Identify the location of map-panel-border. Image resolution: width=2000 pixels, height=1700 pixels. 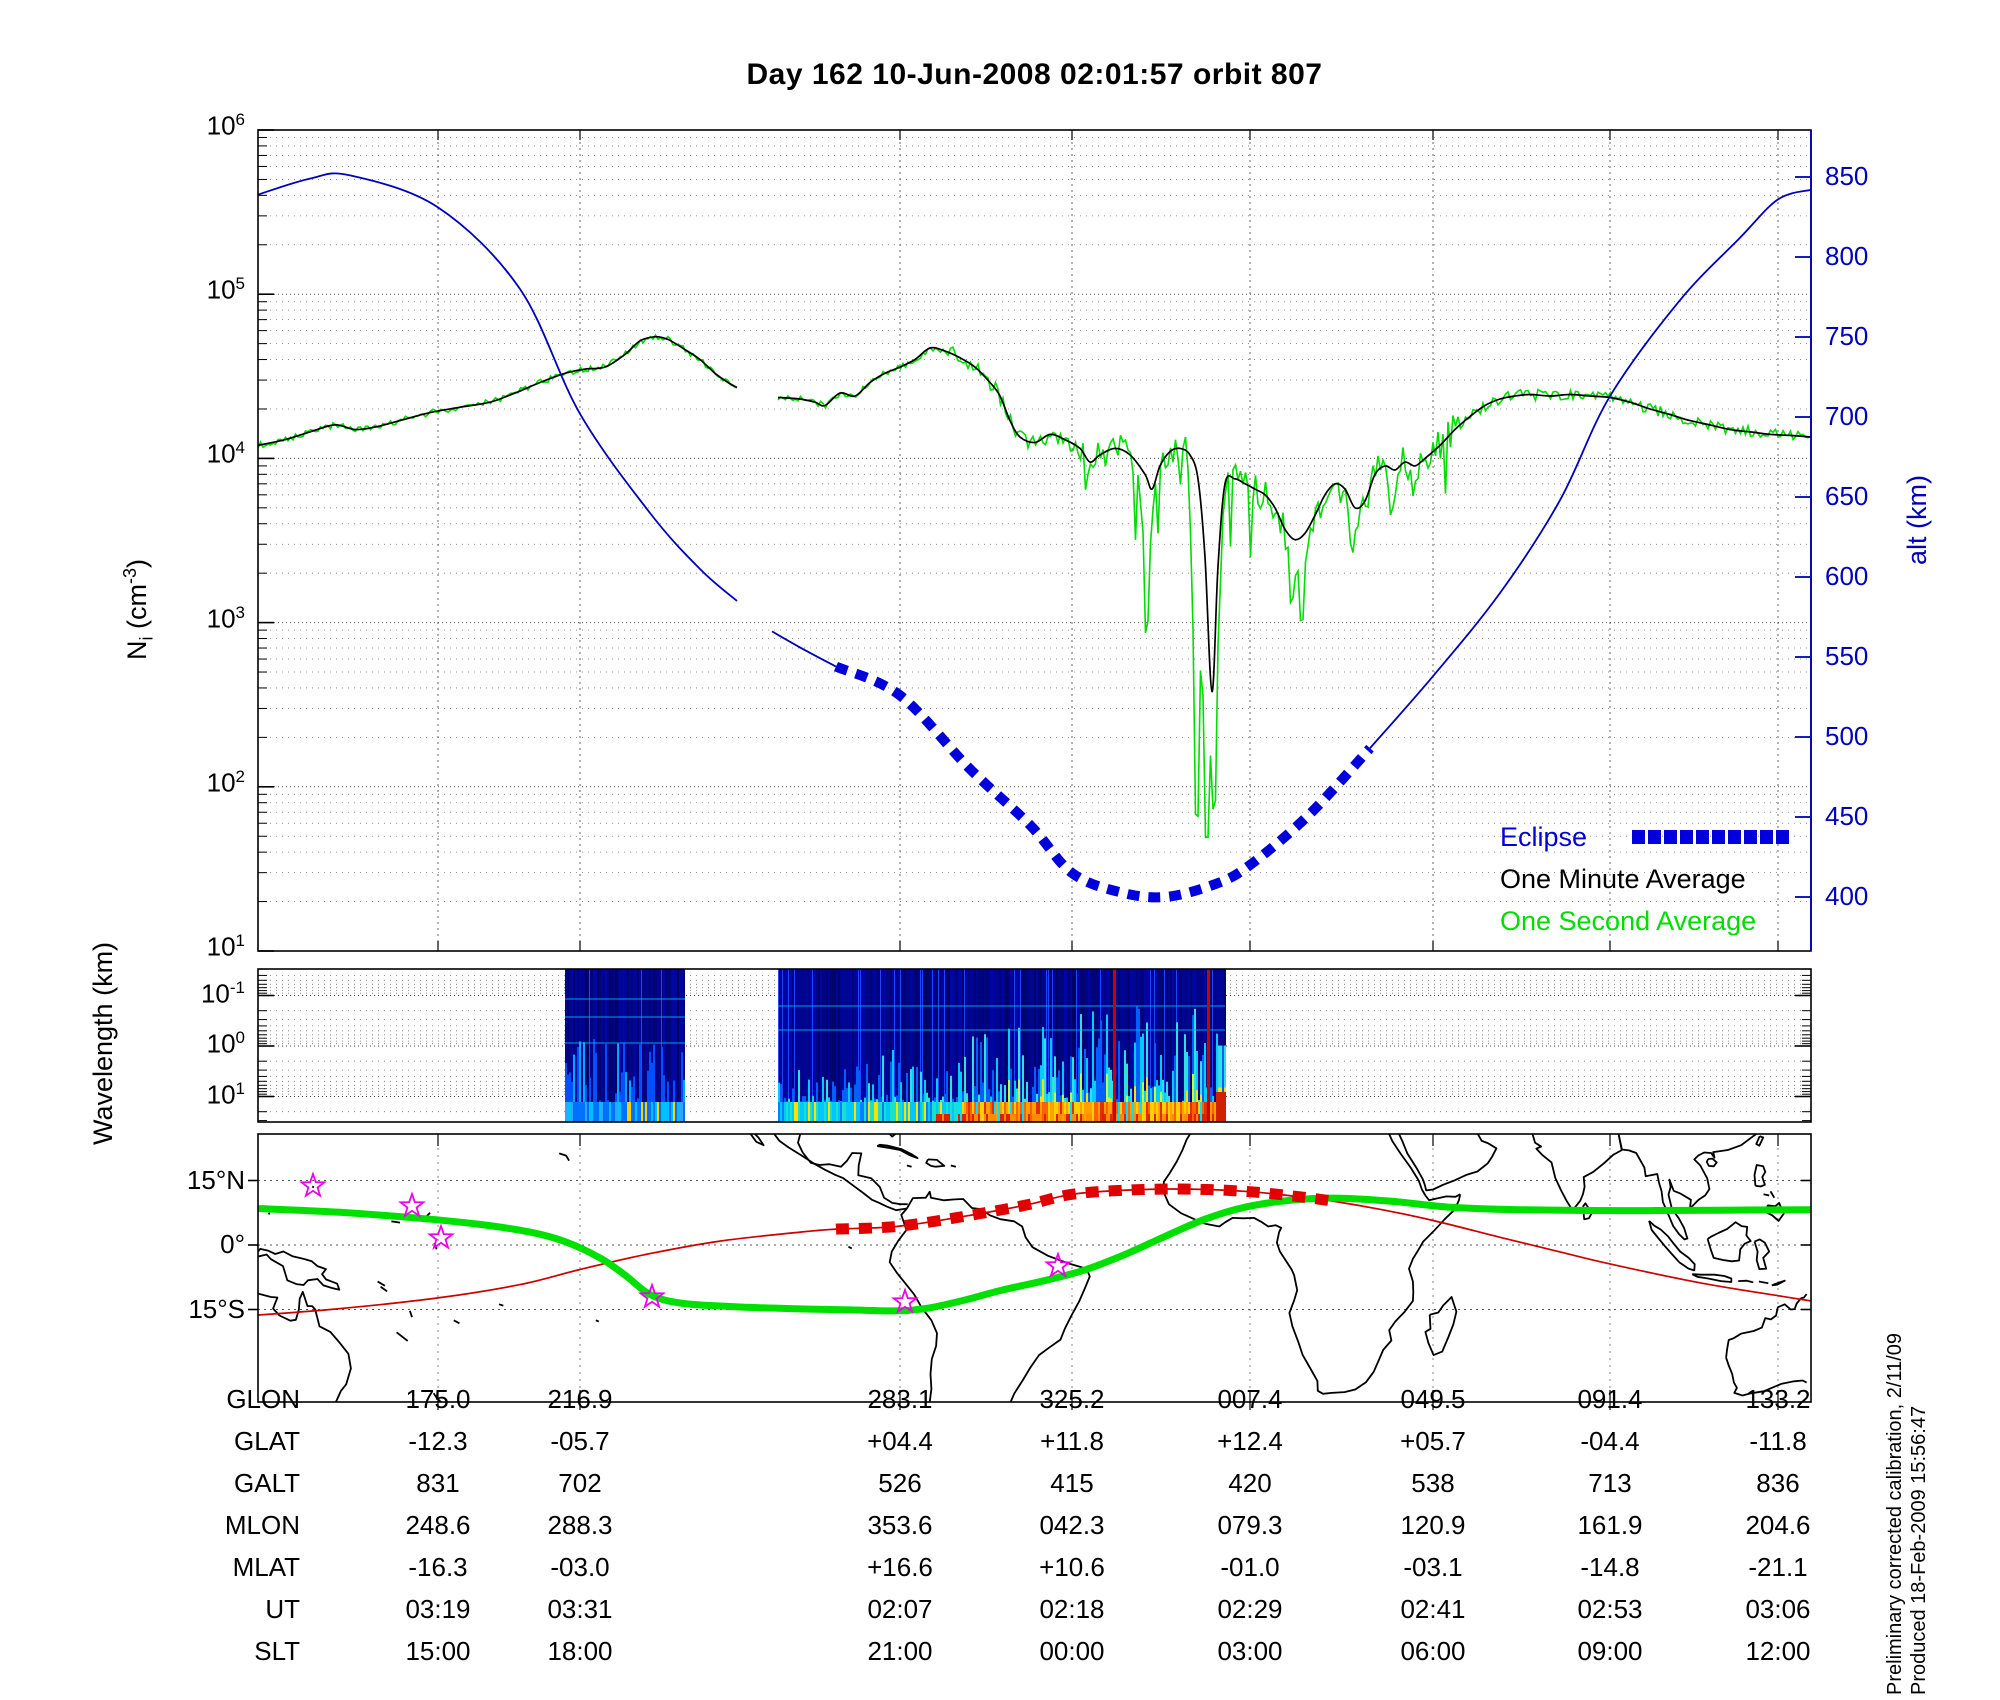
(1034, 1268).